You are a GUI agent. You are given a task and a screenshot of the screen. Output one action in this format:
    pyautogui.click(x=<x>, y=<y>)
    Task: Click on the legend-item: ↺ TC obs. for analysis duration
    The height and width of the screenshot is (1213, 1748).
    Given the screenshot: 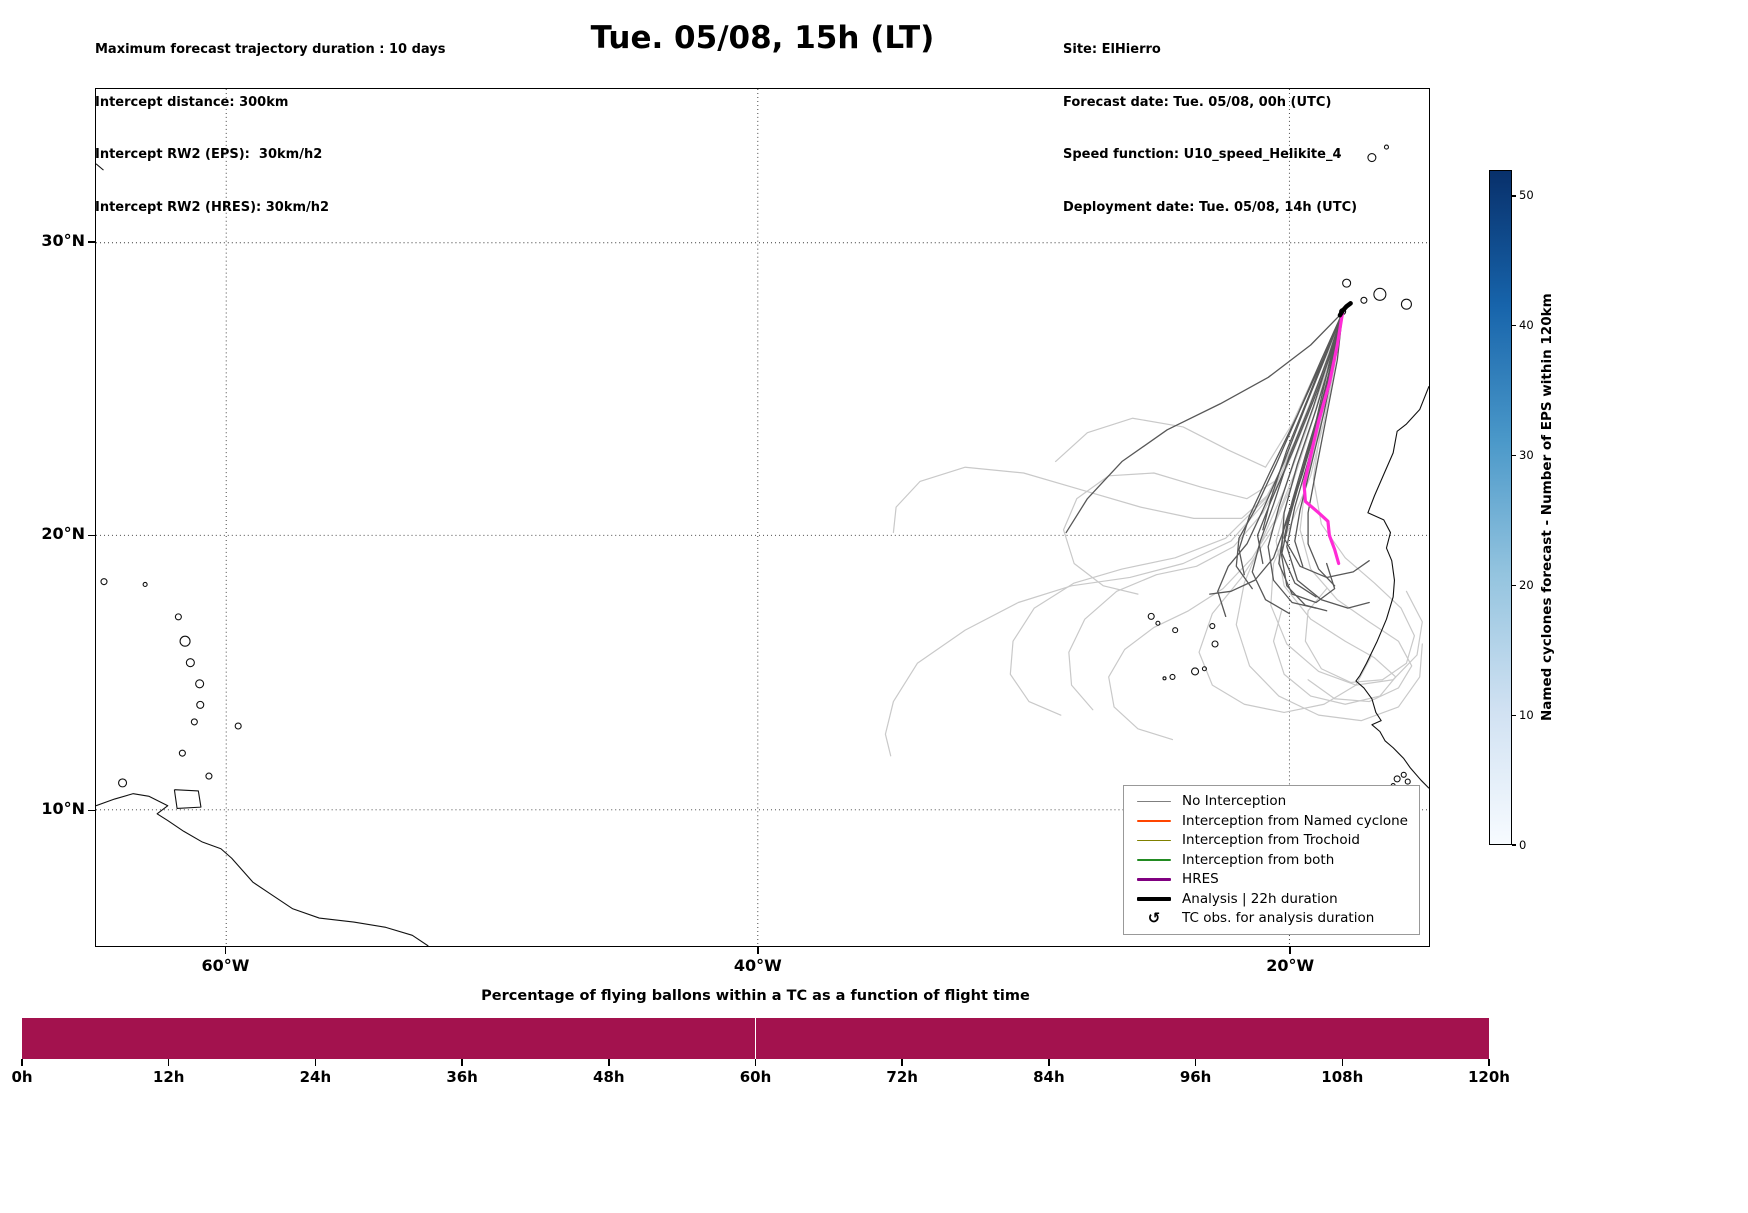 What is the action you would take?
    pyautogui.click(x=1271, y=919)
    